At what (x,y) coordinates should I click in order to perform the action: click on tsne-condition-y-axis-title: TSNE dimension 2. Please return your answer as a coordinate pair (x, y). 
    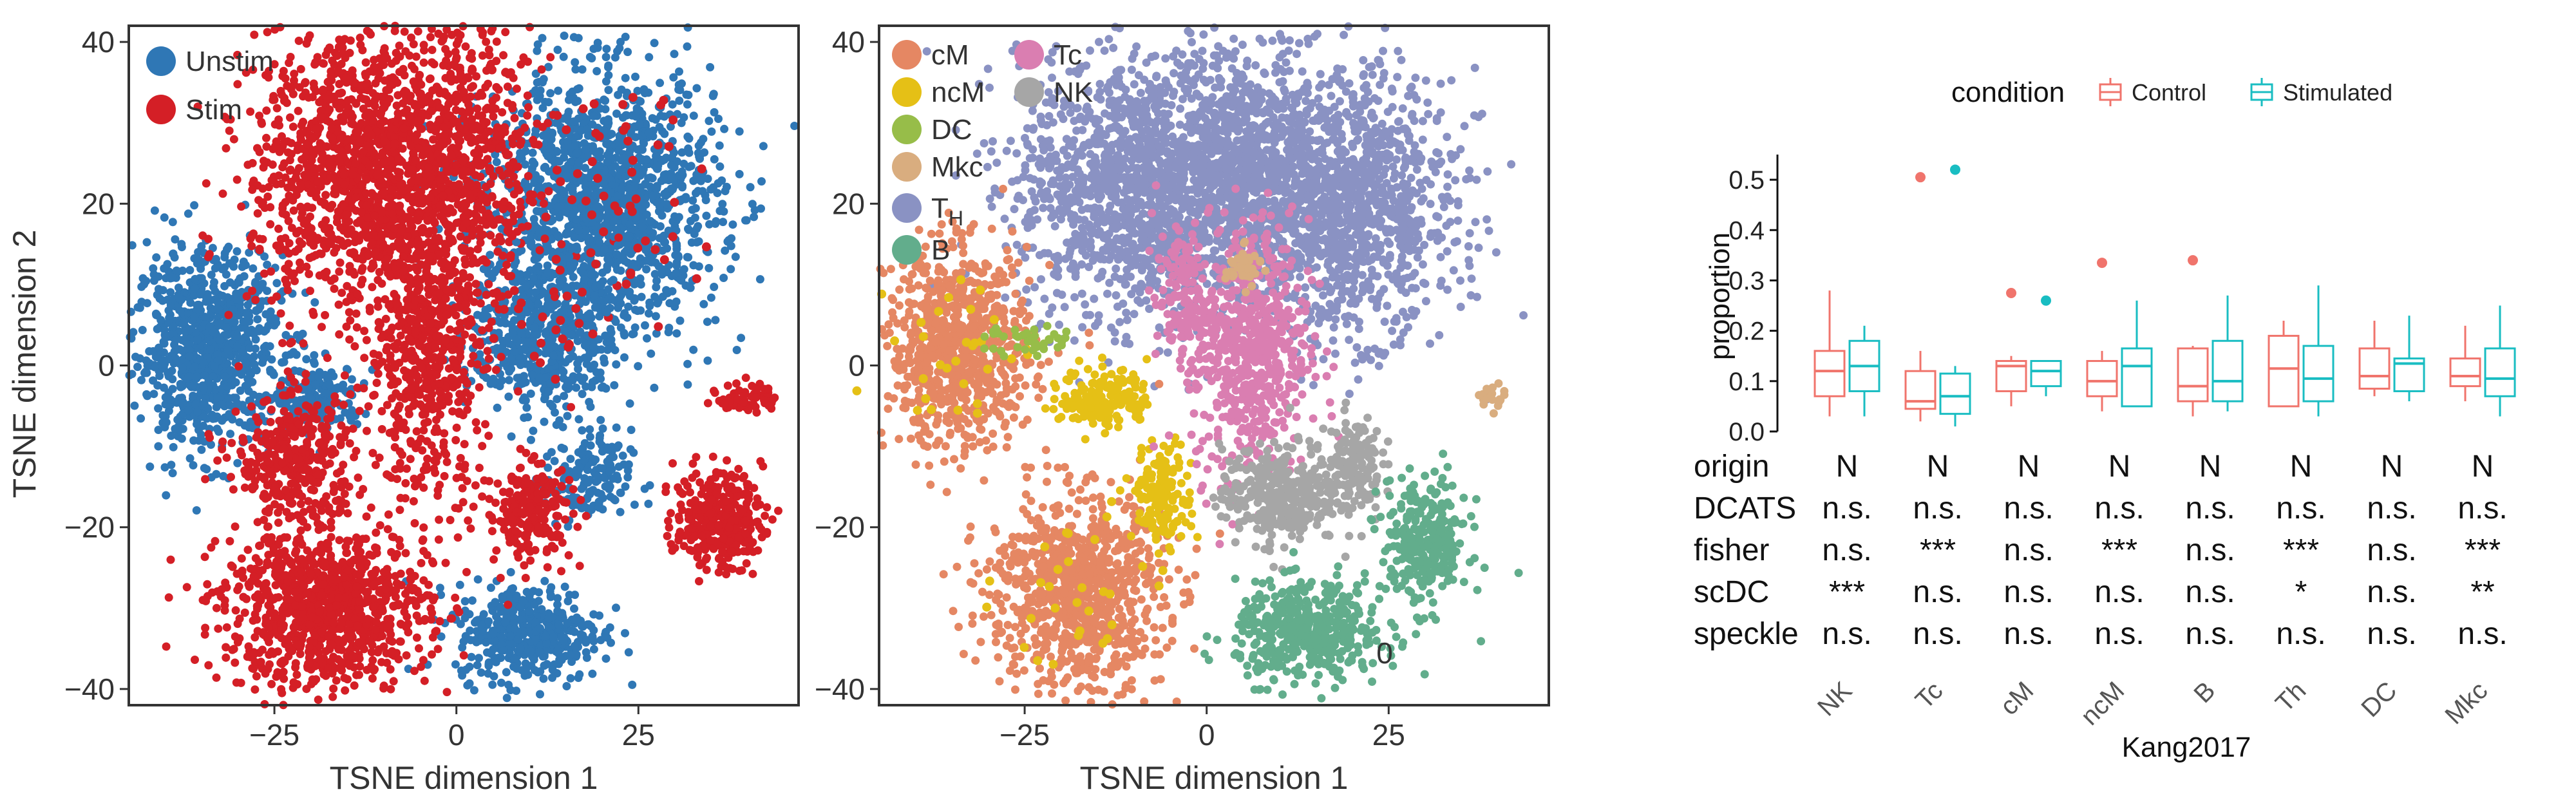
    Looking at the image, I should click on (24, 364).